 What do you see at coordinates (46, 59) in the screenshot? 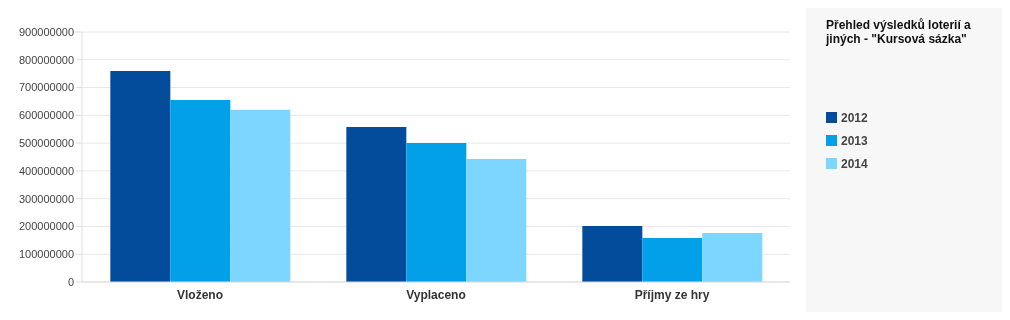
I see `y-tick-label: 800000000` at bounding box center [46, 59].